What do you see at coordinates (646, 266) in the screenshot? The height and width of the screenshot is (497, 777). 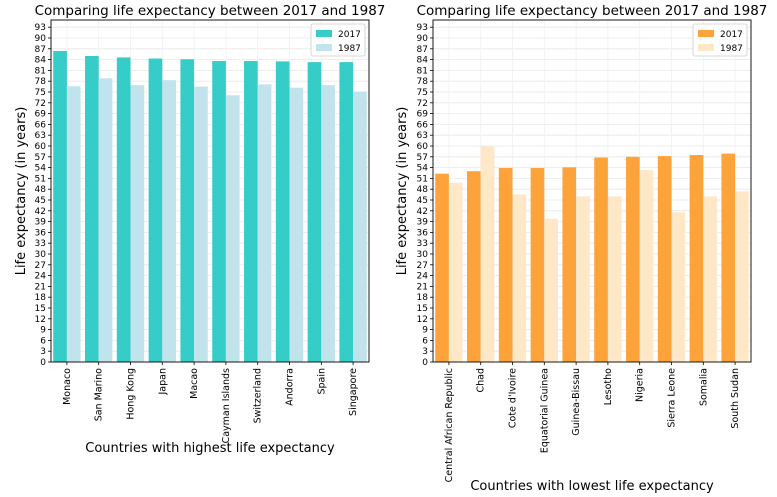 I see `bar-1987-nigeria` at bounding box center [646, 266].